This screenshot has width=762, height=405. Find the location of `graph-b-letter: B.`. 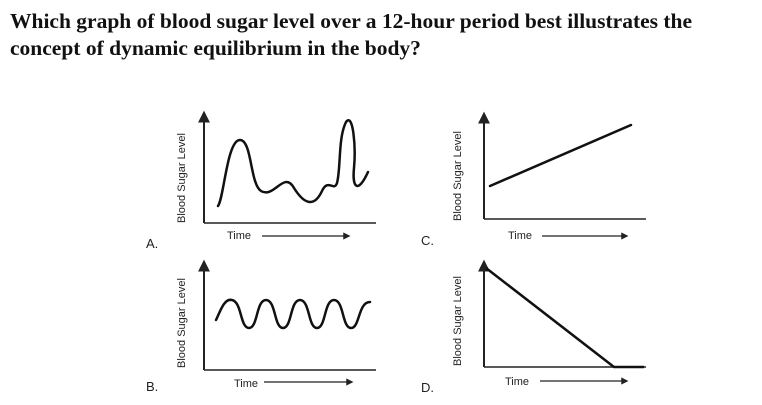

graph-b-letter: B. is located at coordinates (152, 386).